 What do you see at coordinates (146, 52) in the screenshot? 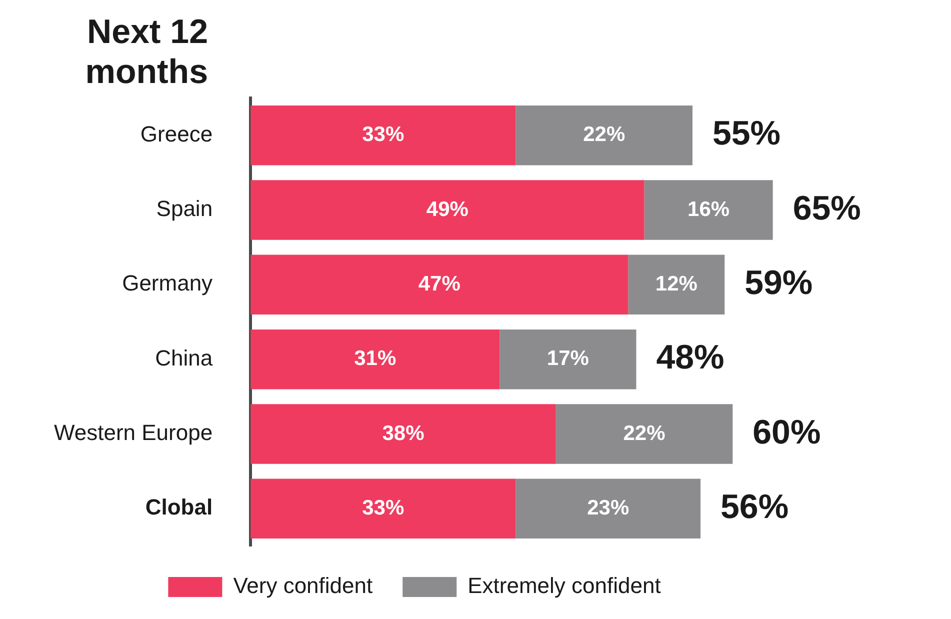
I see `chart-title: Next 12 months` at bounding box center [146, 52].